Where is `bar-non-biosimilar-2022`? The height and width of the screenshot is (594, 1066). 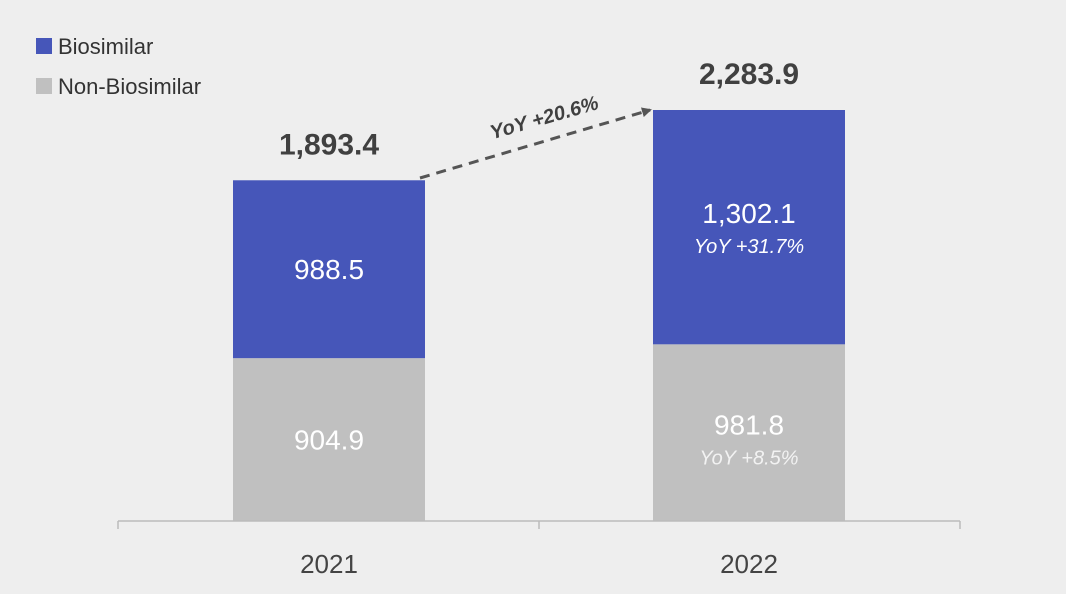 bar-non-biosimilar-2022 is located at coordinates (749, 432).